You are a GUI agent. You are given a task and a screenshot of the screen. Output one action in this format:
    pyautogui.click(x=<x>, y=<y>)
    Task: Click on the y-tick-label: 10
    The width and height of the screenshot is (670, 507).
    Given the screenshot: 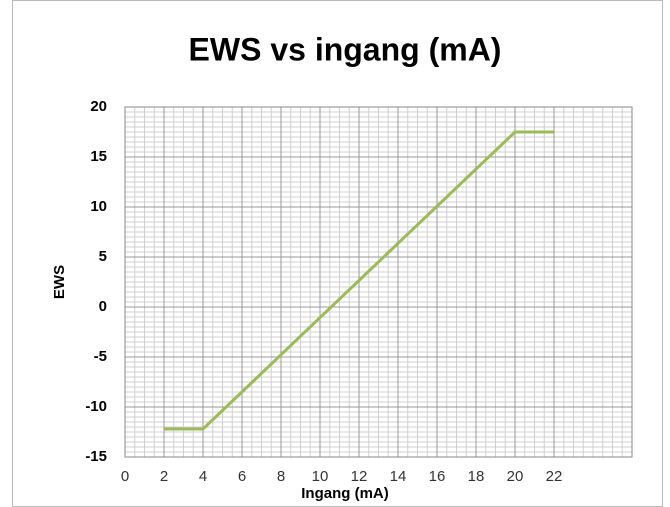 What is the action you would take?
    pyautogui.click(x=98, y=206)
    